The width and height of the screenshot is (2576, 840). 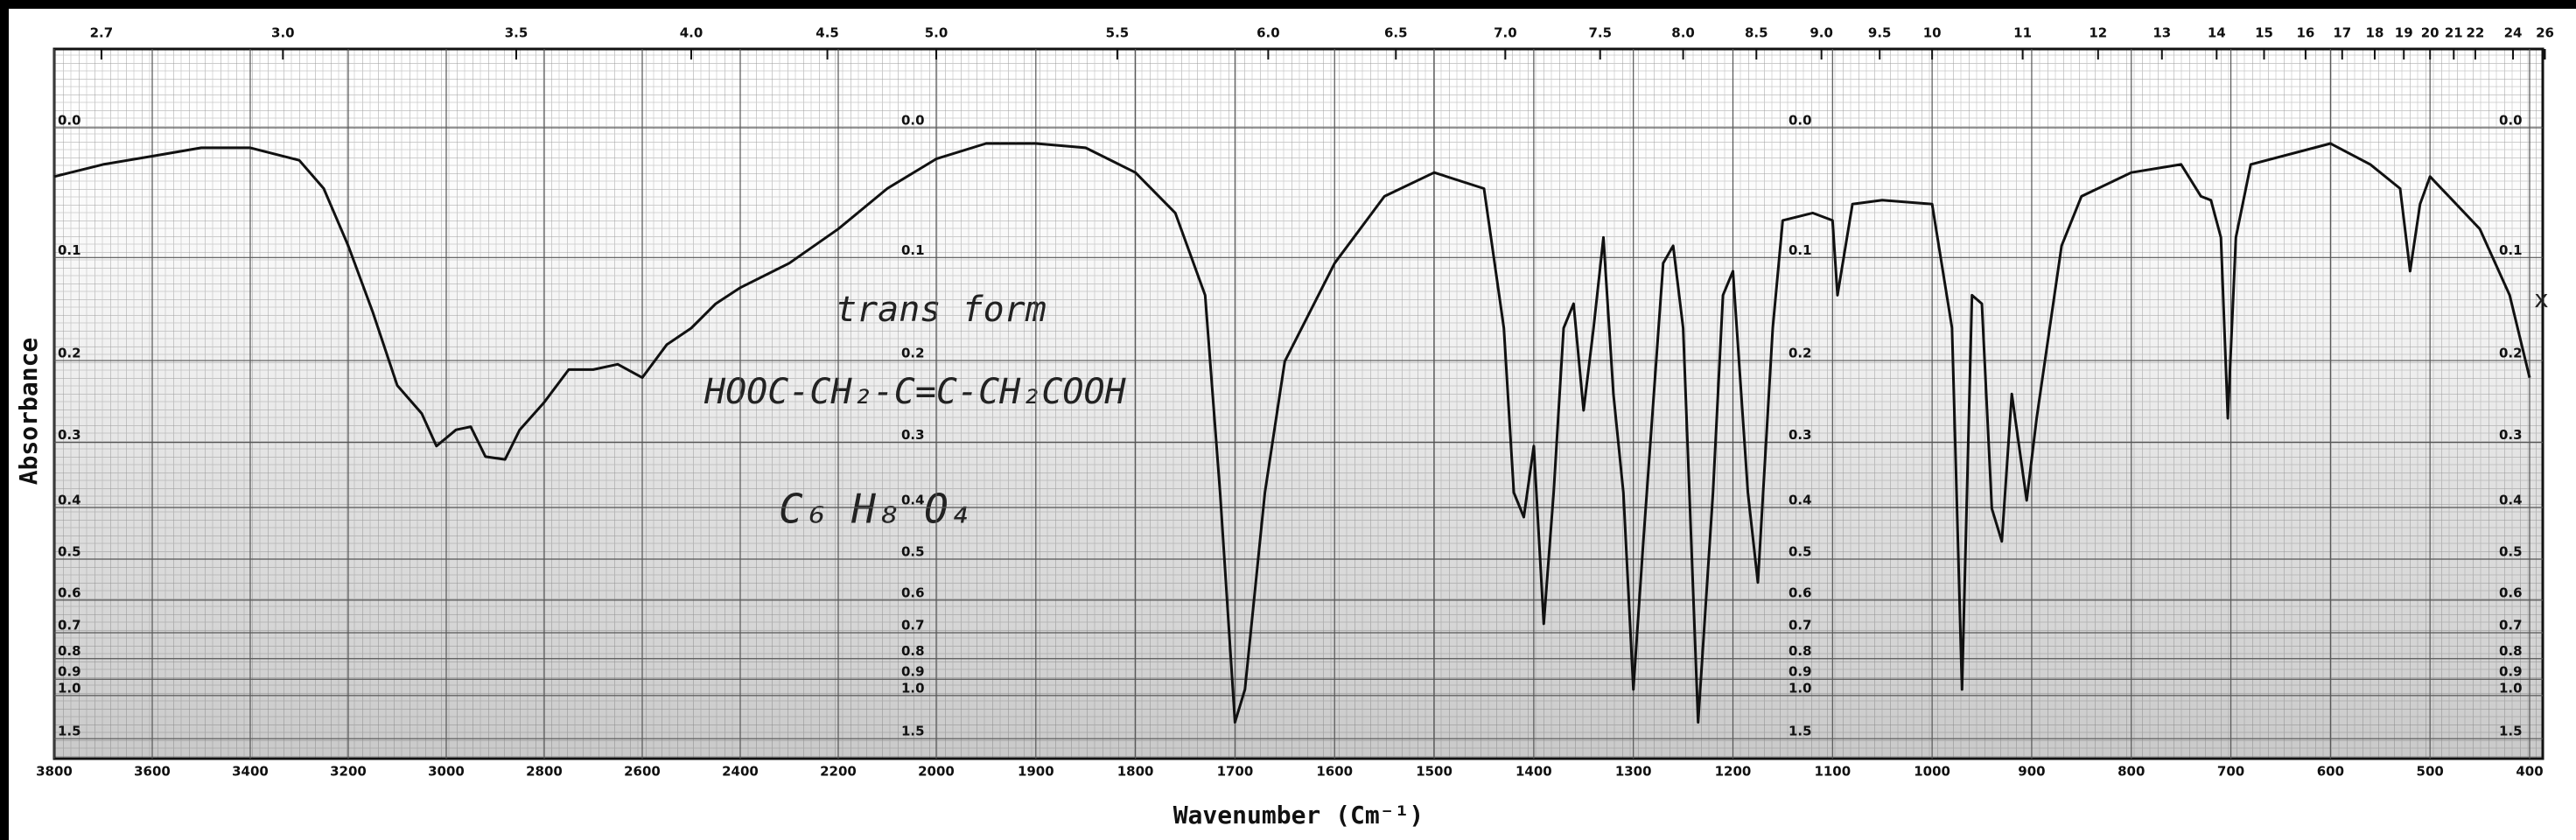 I want to click on x-tick-label: 1900, so click(x=1036, y=772).